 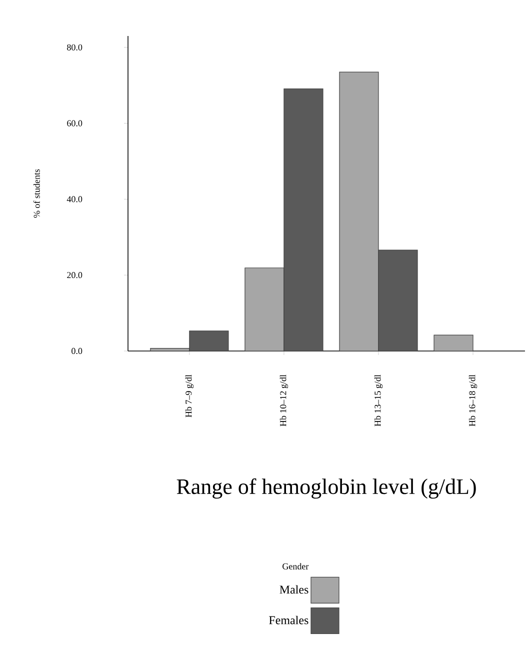 I want to click on y-tick-label: 40.0, so click(x=74, y=199).